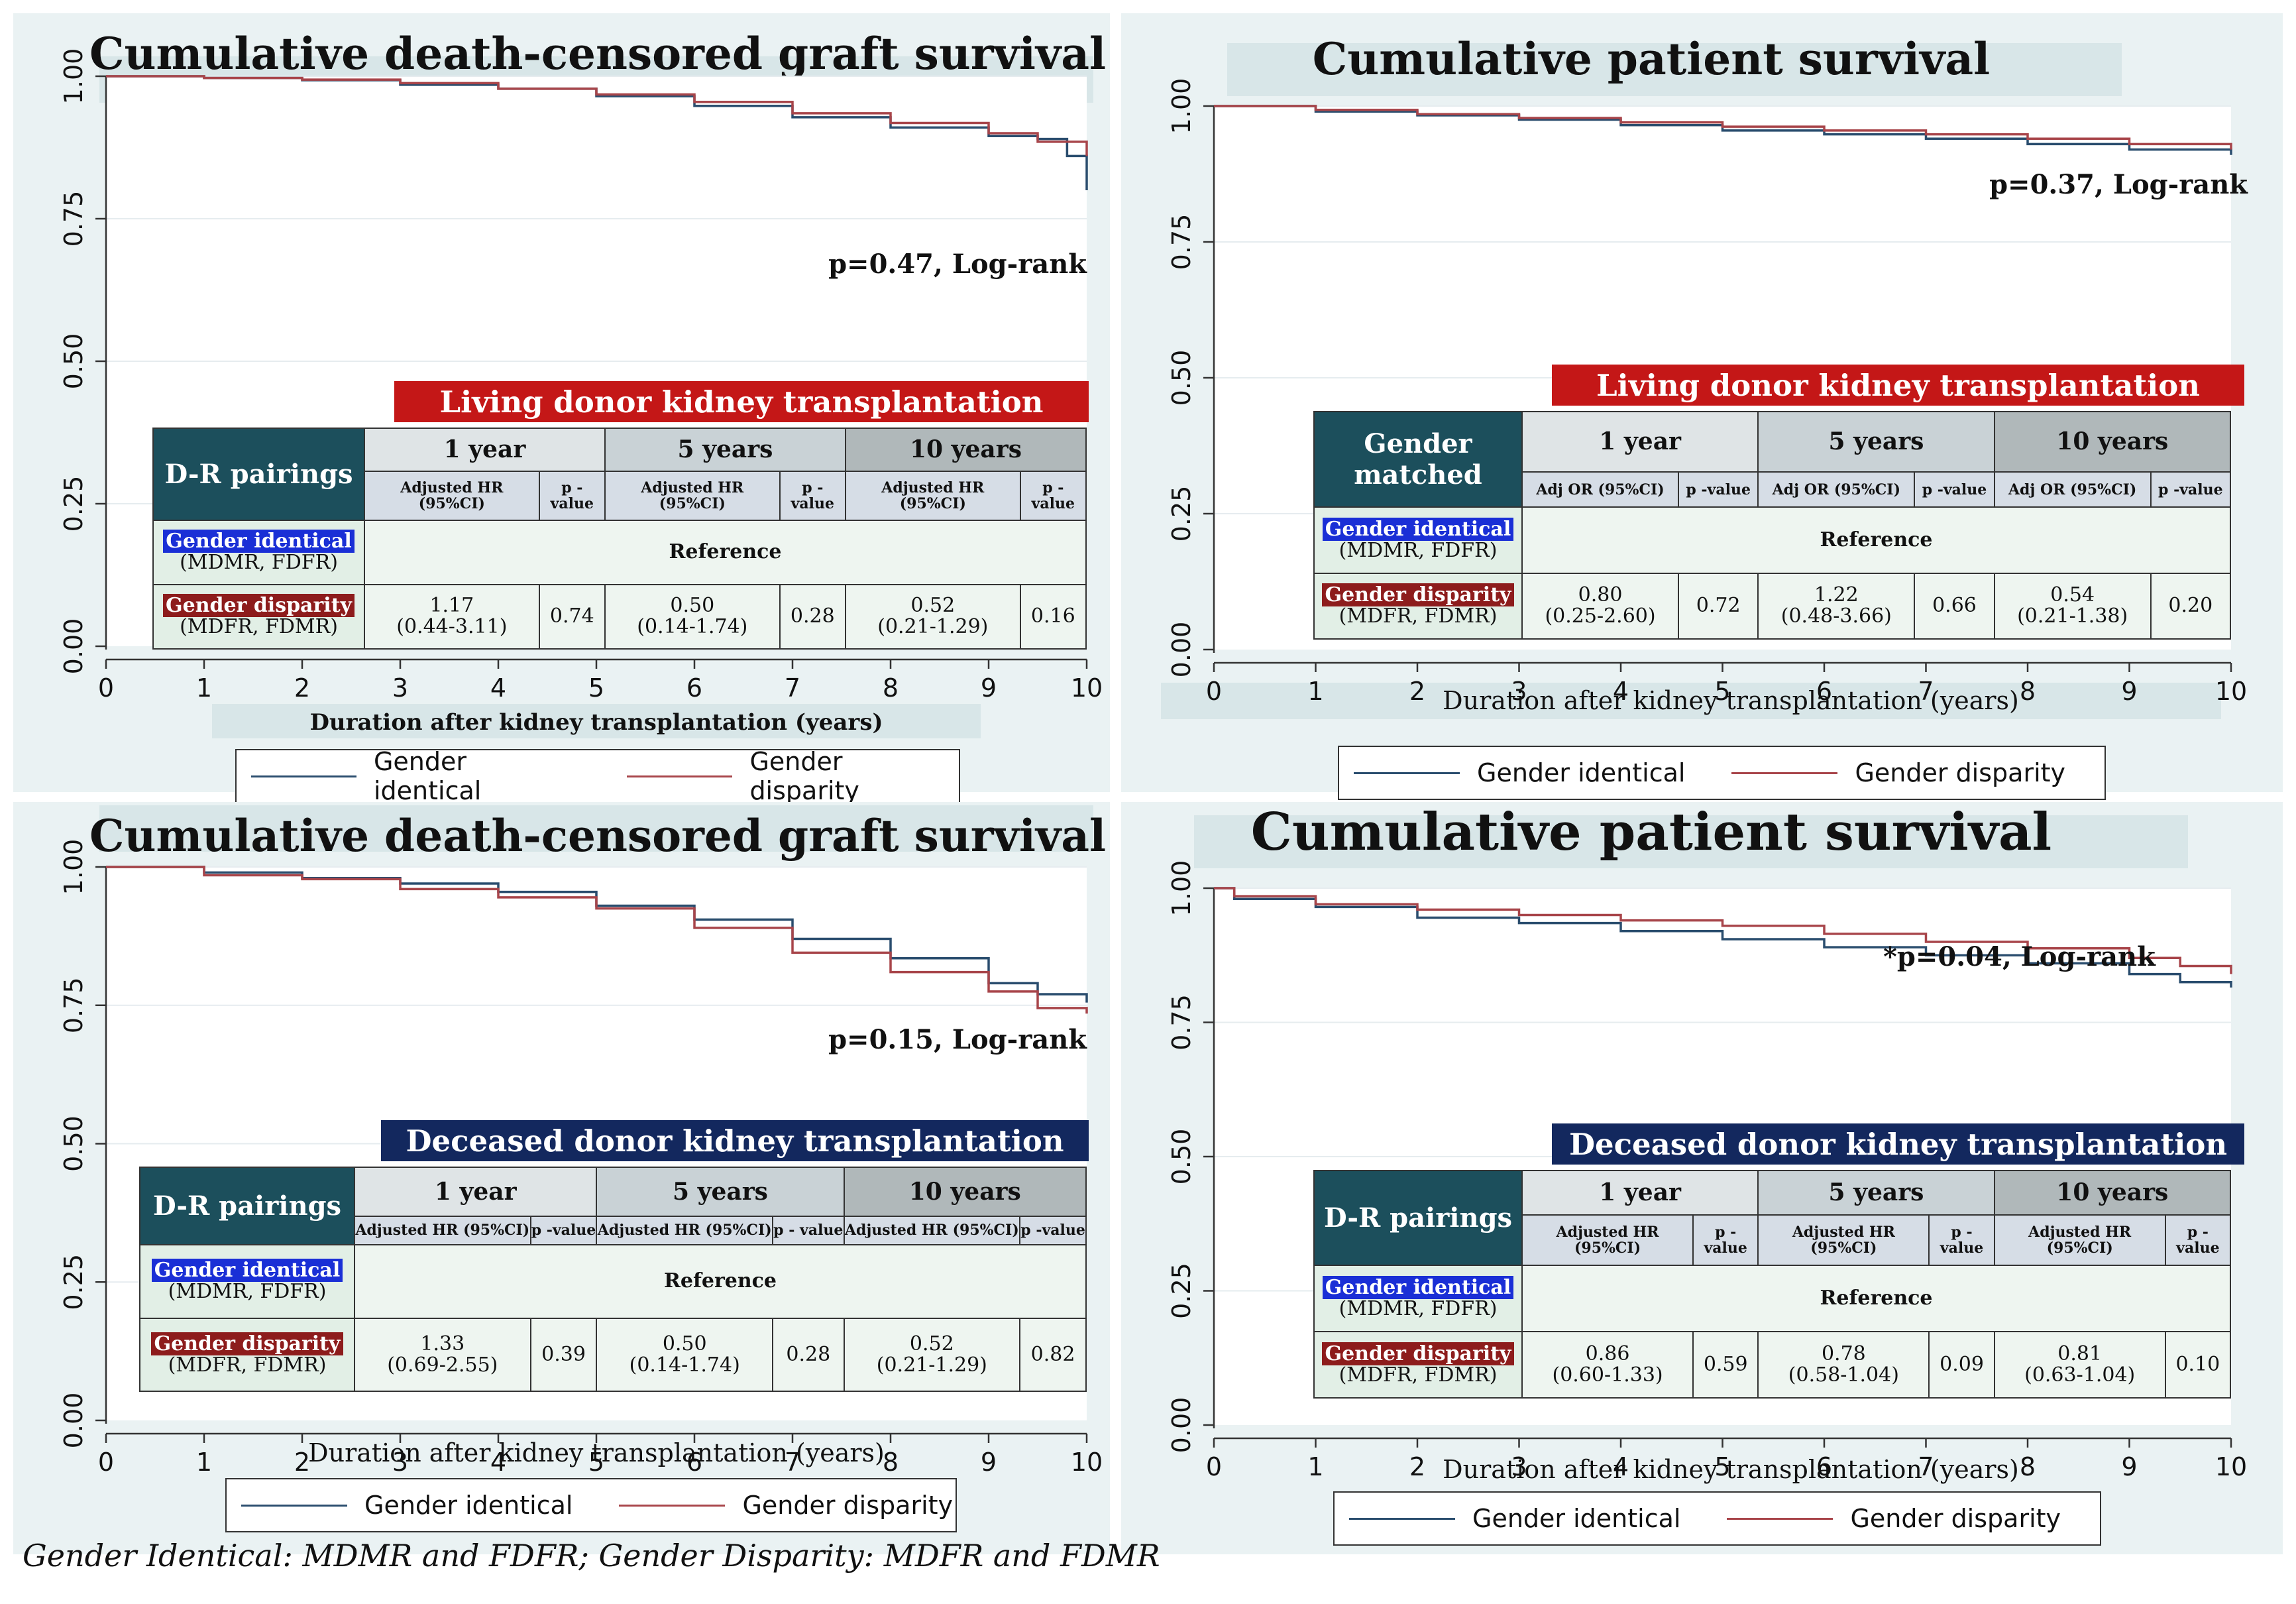  What do you see at coordinates (598, 54) in the screenshot?
I see `chart-title: Cumulative death-censored graft survival` at bounding box center [598, 54].